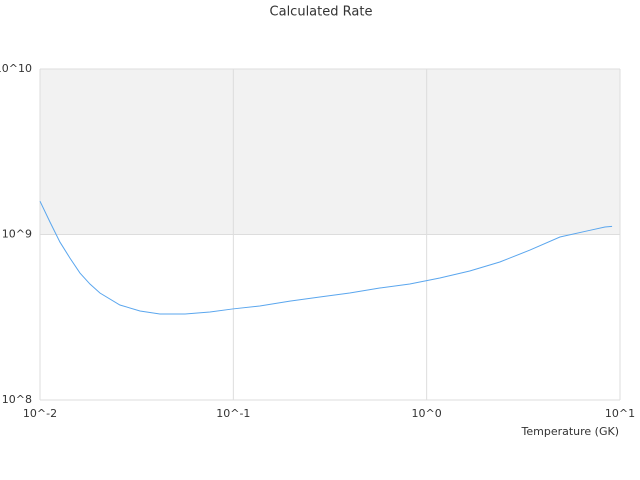 Image resolution: width=640 pixels, height=480 pixels. I want to click on x-axis-label: Temperature (GK), so click(570, 431).